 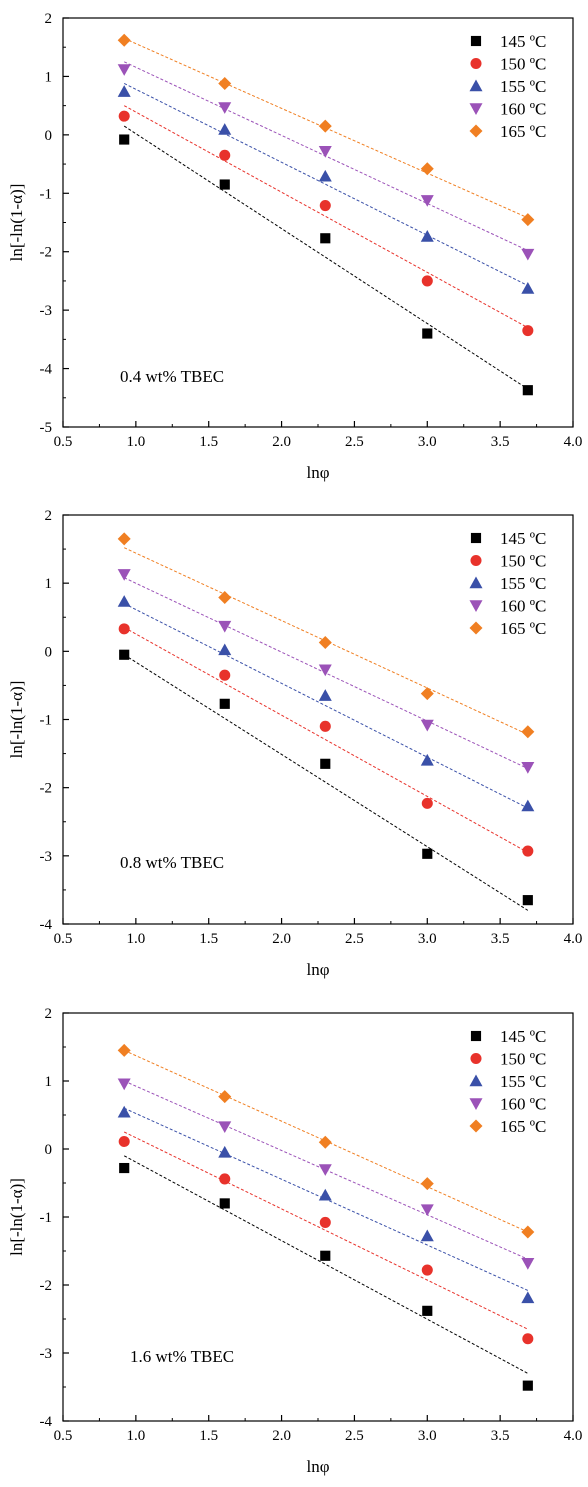 I want to click on x-axis-title: lnφ, so click(x=317, y=472).